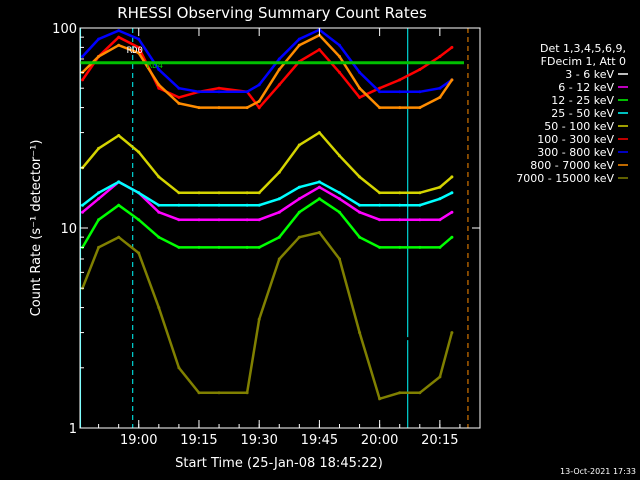 The width and height of the screenshot is (640, 480). Describe the element at coordinates (319, 440) in the screenshot. I see `x-tick-label-3: 19:45` at that location.